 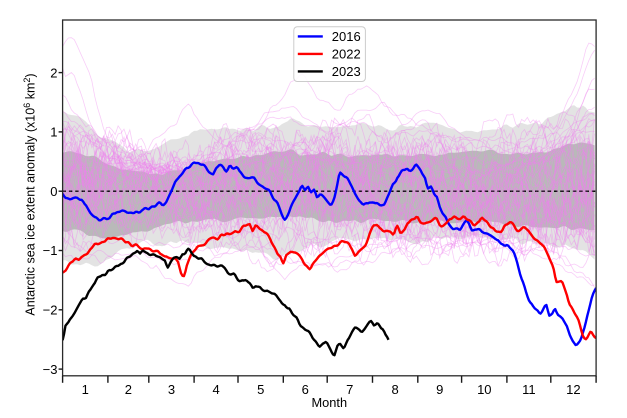 I want to click on svg-text: 6, so click(x=305, y=389).